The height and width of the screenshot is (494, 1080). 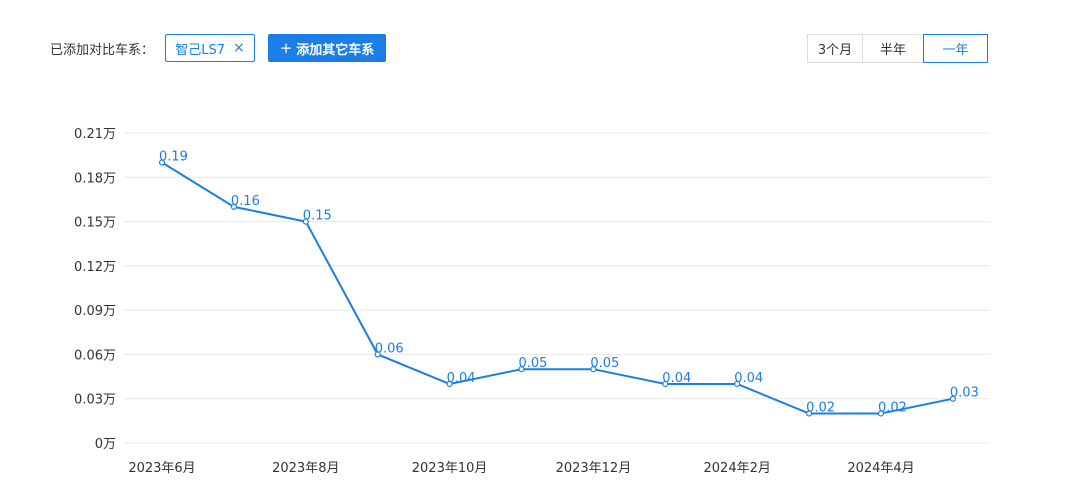 I want to click on y-tick-label: 0.15万, so click(x=95, y=223).